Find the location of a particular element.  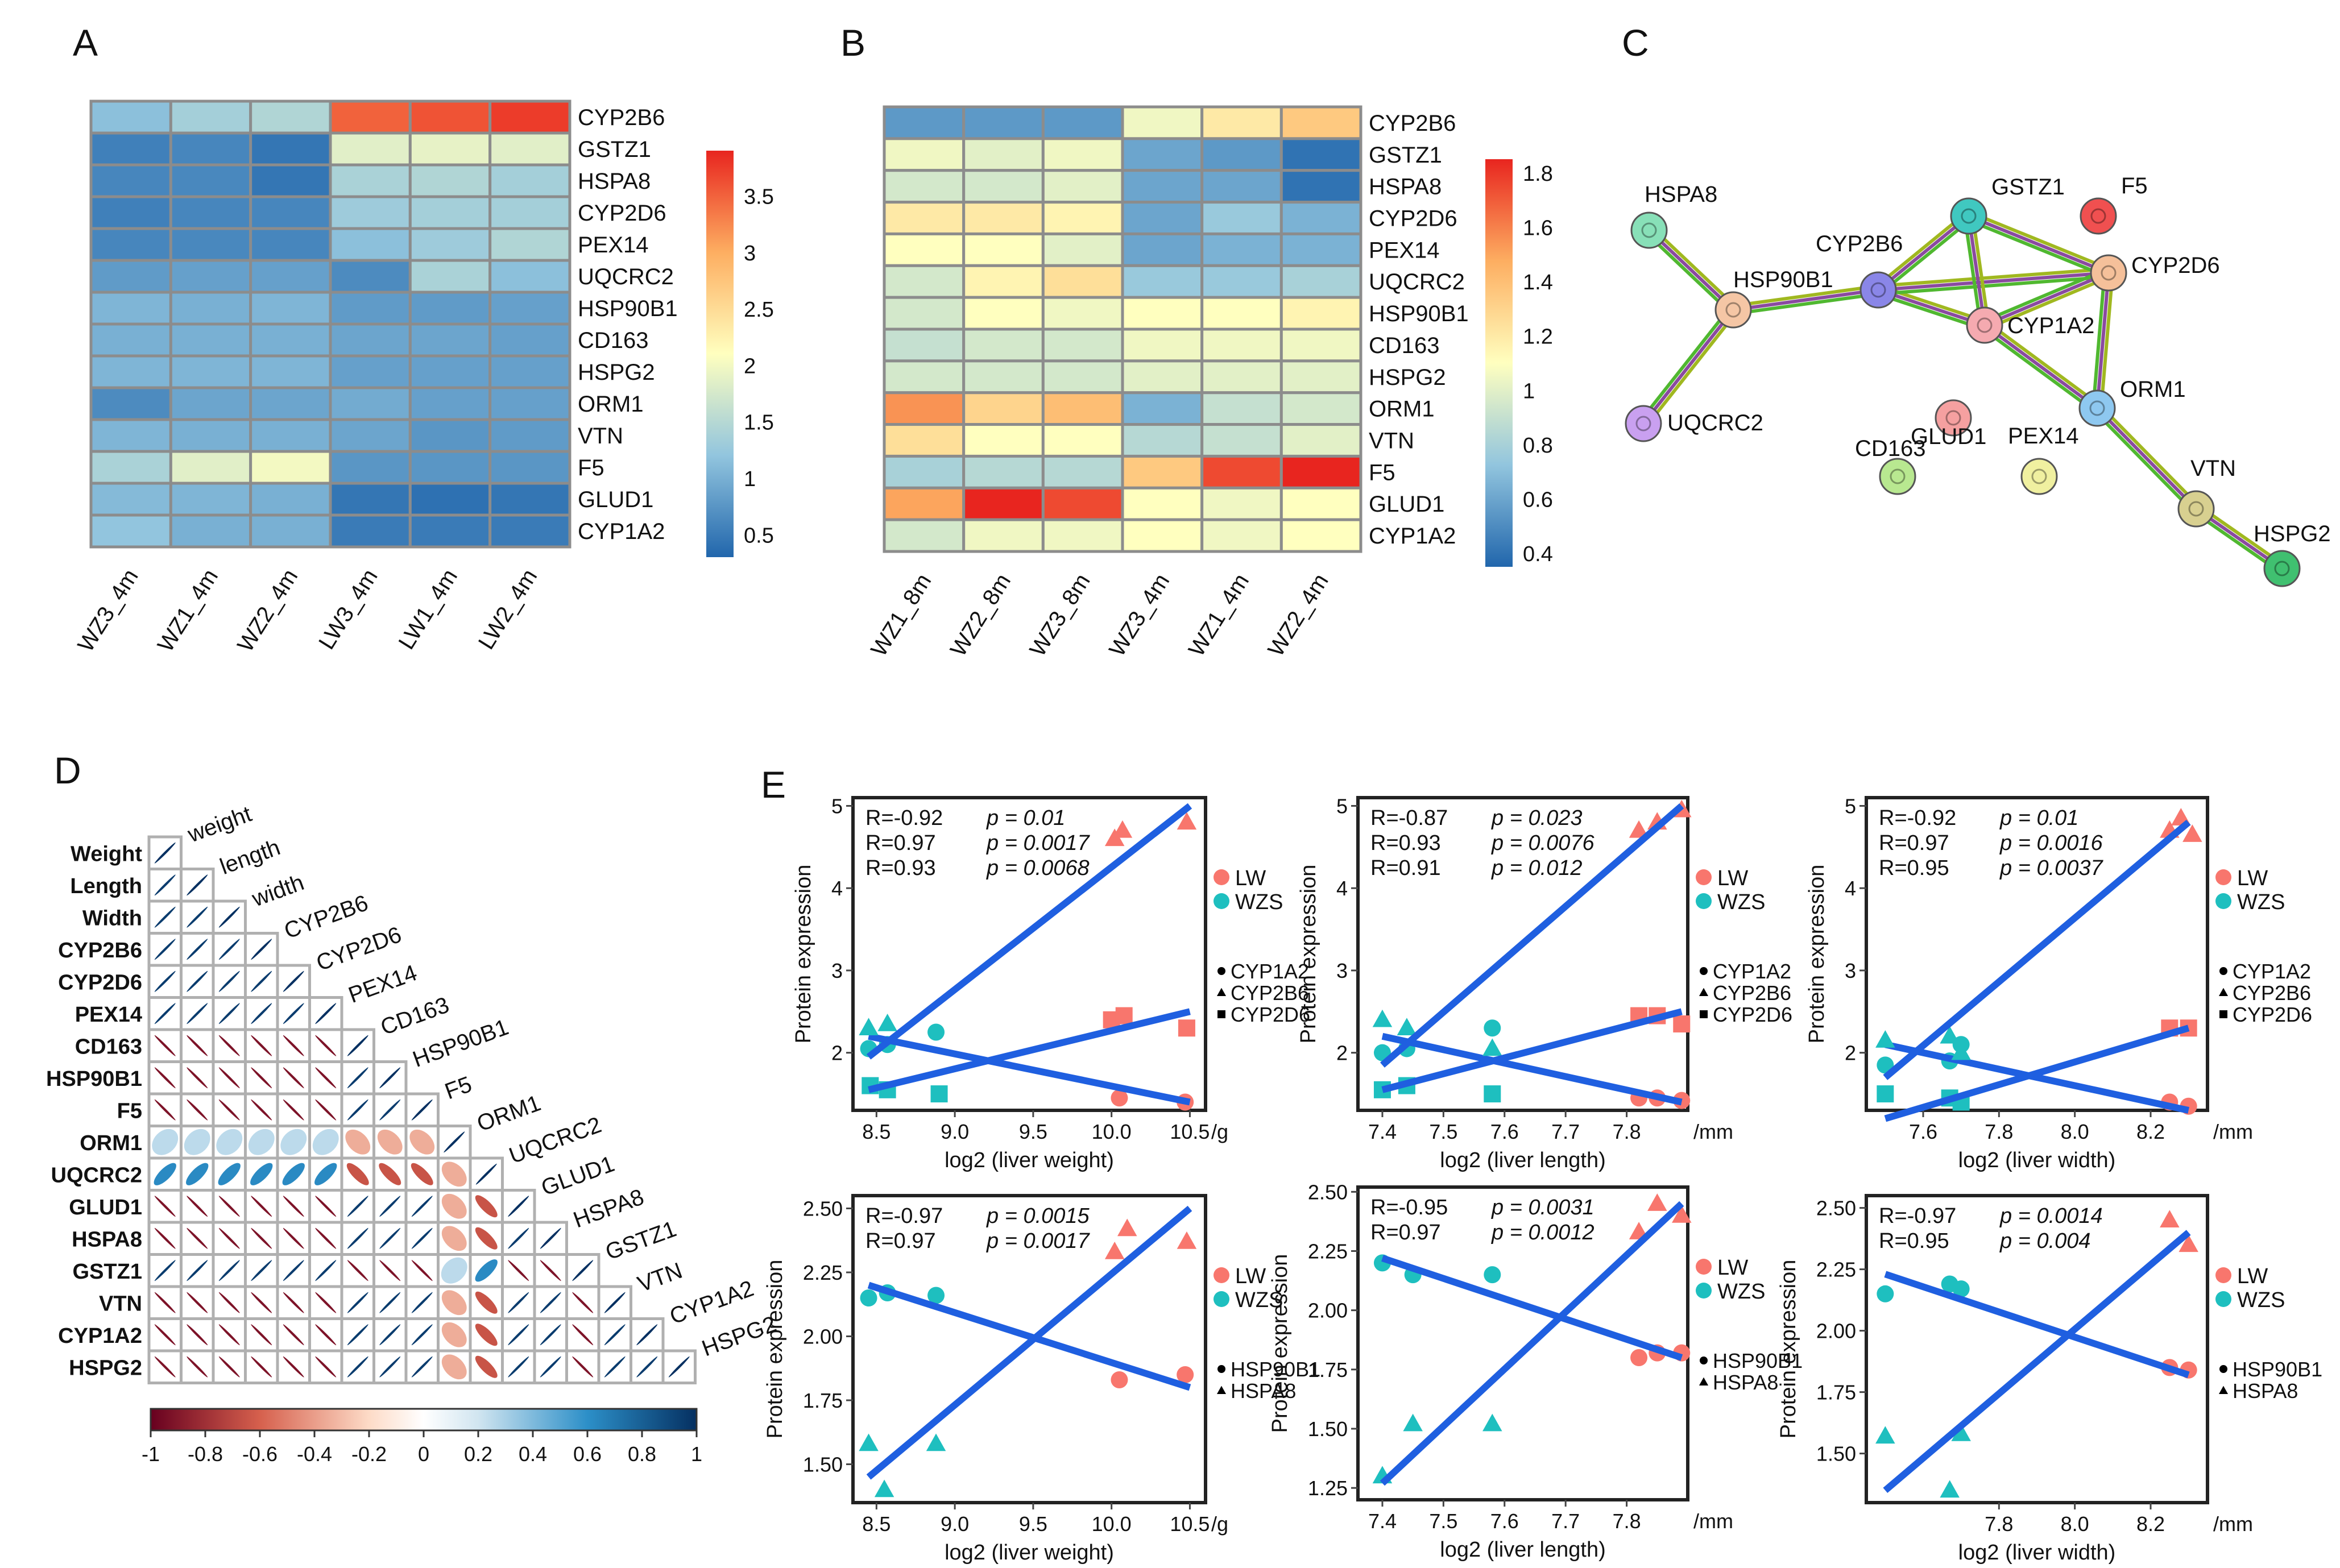

colorbar-tick-label: 3.5 is located at coordinates (759, 197).